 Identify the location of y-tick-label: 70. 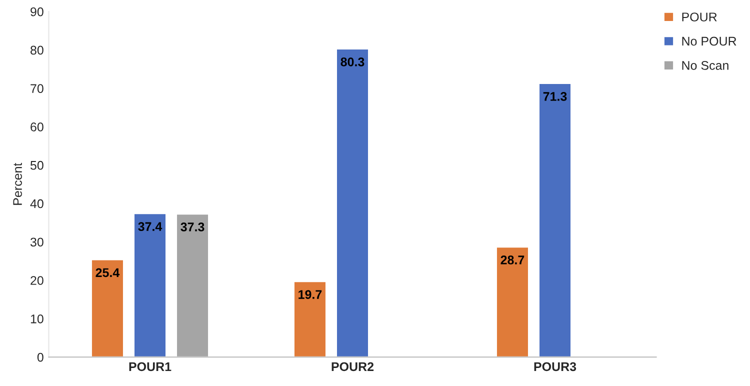
(37, 89).